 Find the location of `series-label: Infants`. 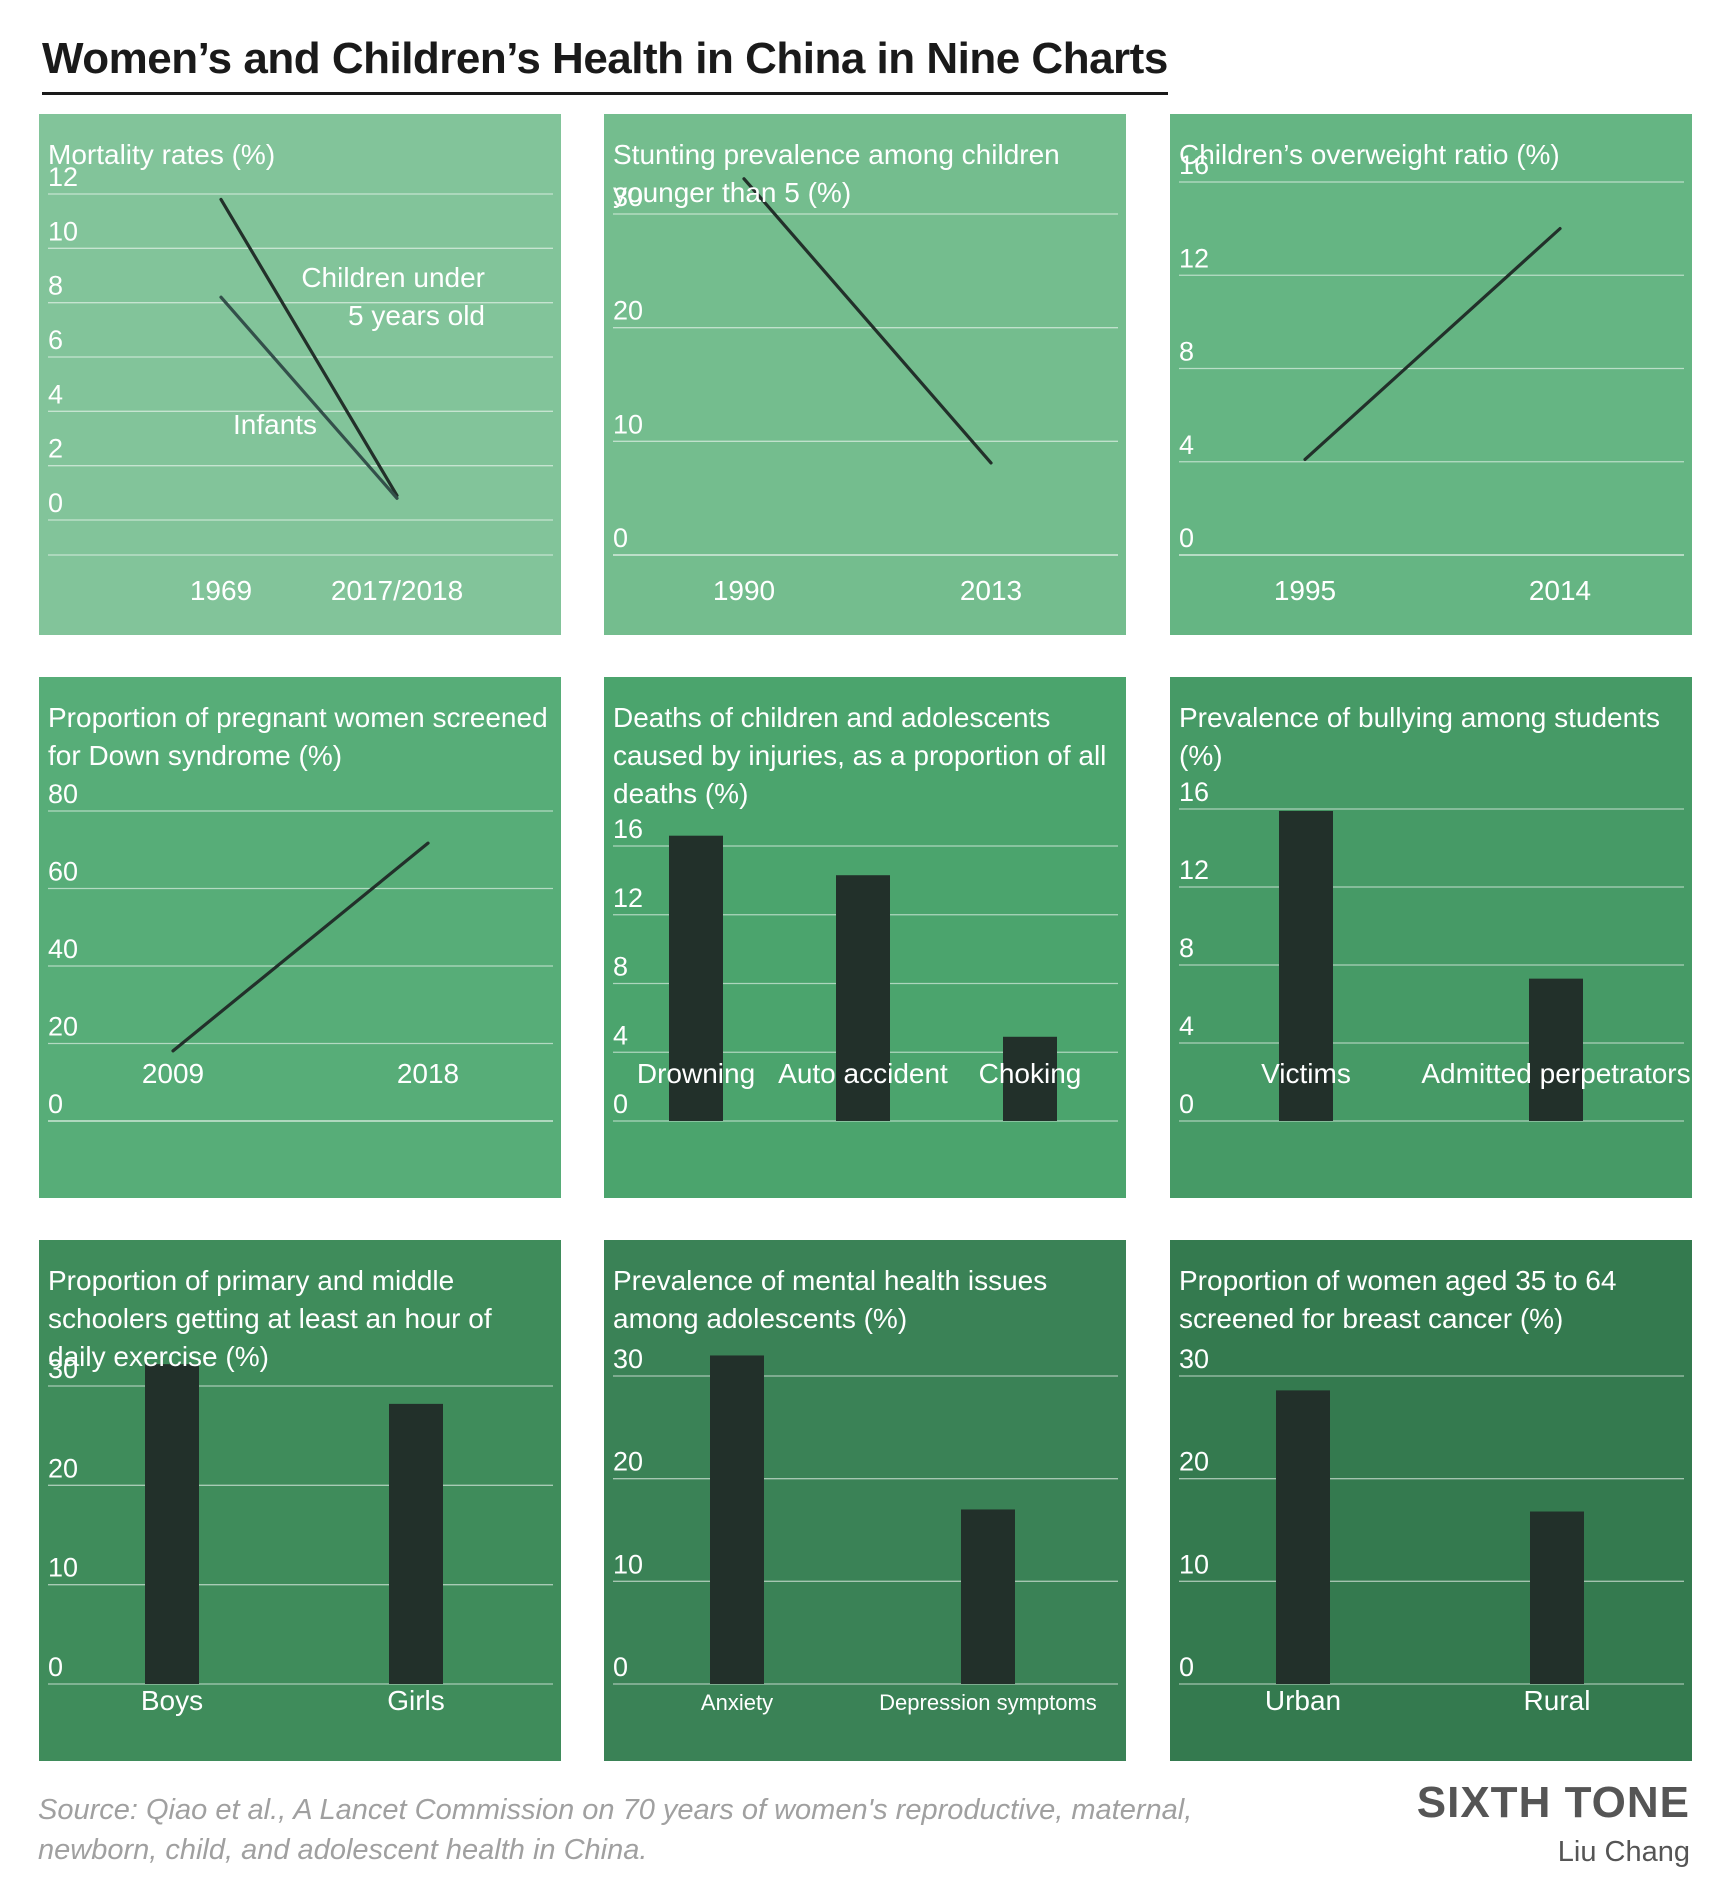

series-label: Infants is located at coordinates (275, 424).